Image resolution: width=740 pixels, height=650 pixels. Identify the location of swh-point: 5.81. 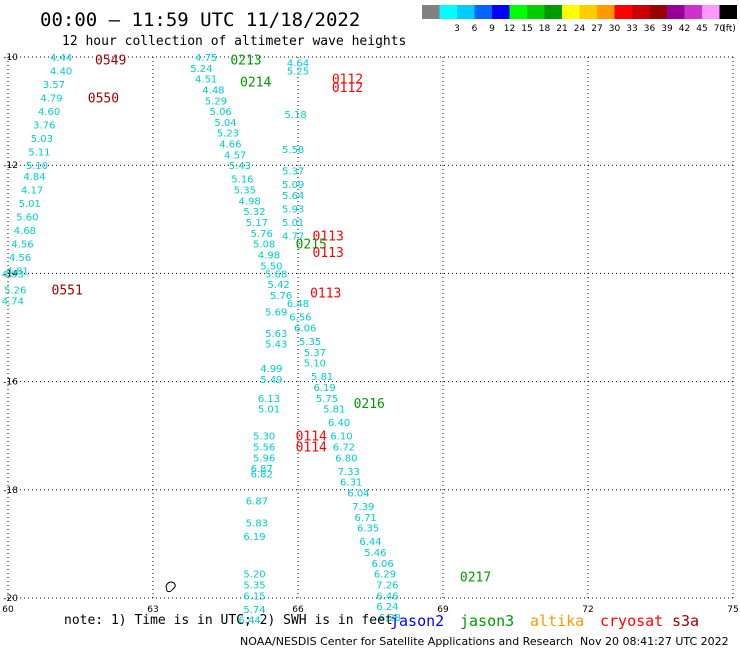
(322, 377).